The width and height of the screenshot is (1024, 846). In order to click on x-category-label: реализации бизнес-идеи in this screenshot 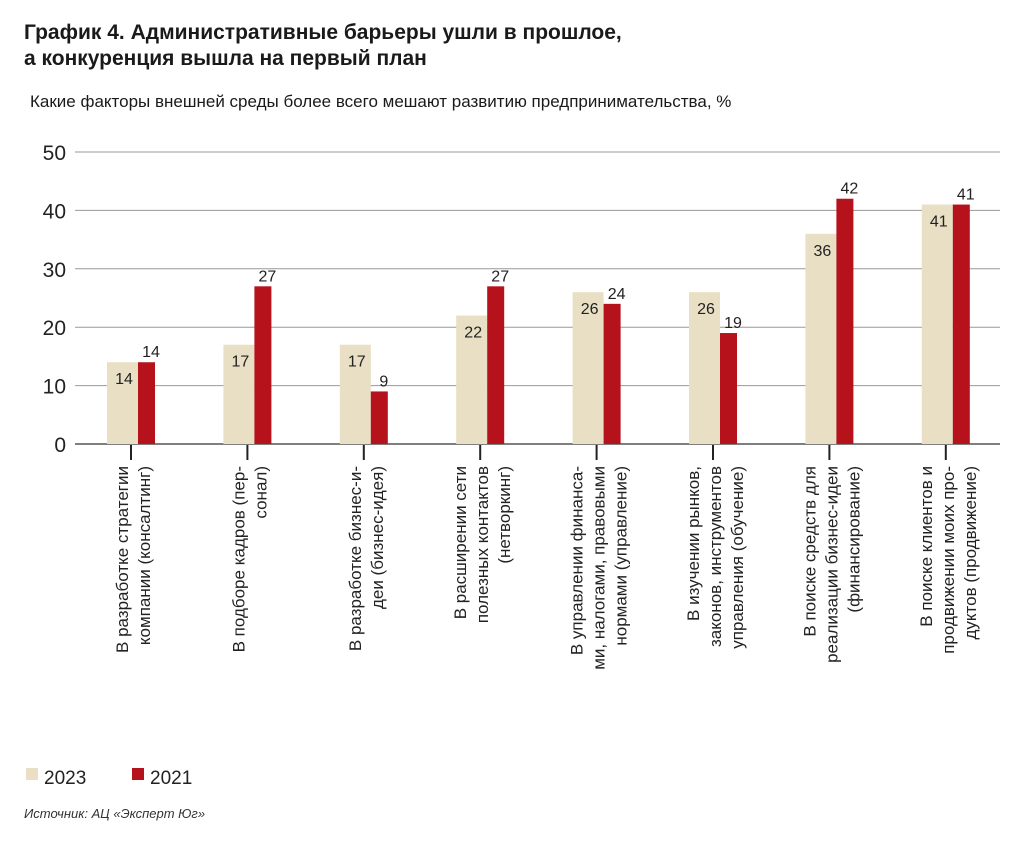, I will do `click(831, 564)`.